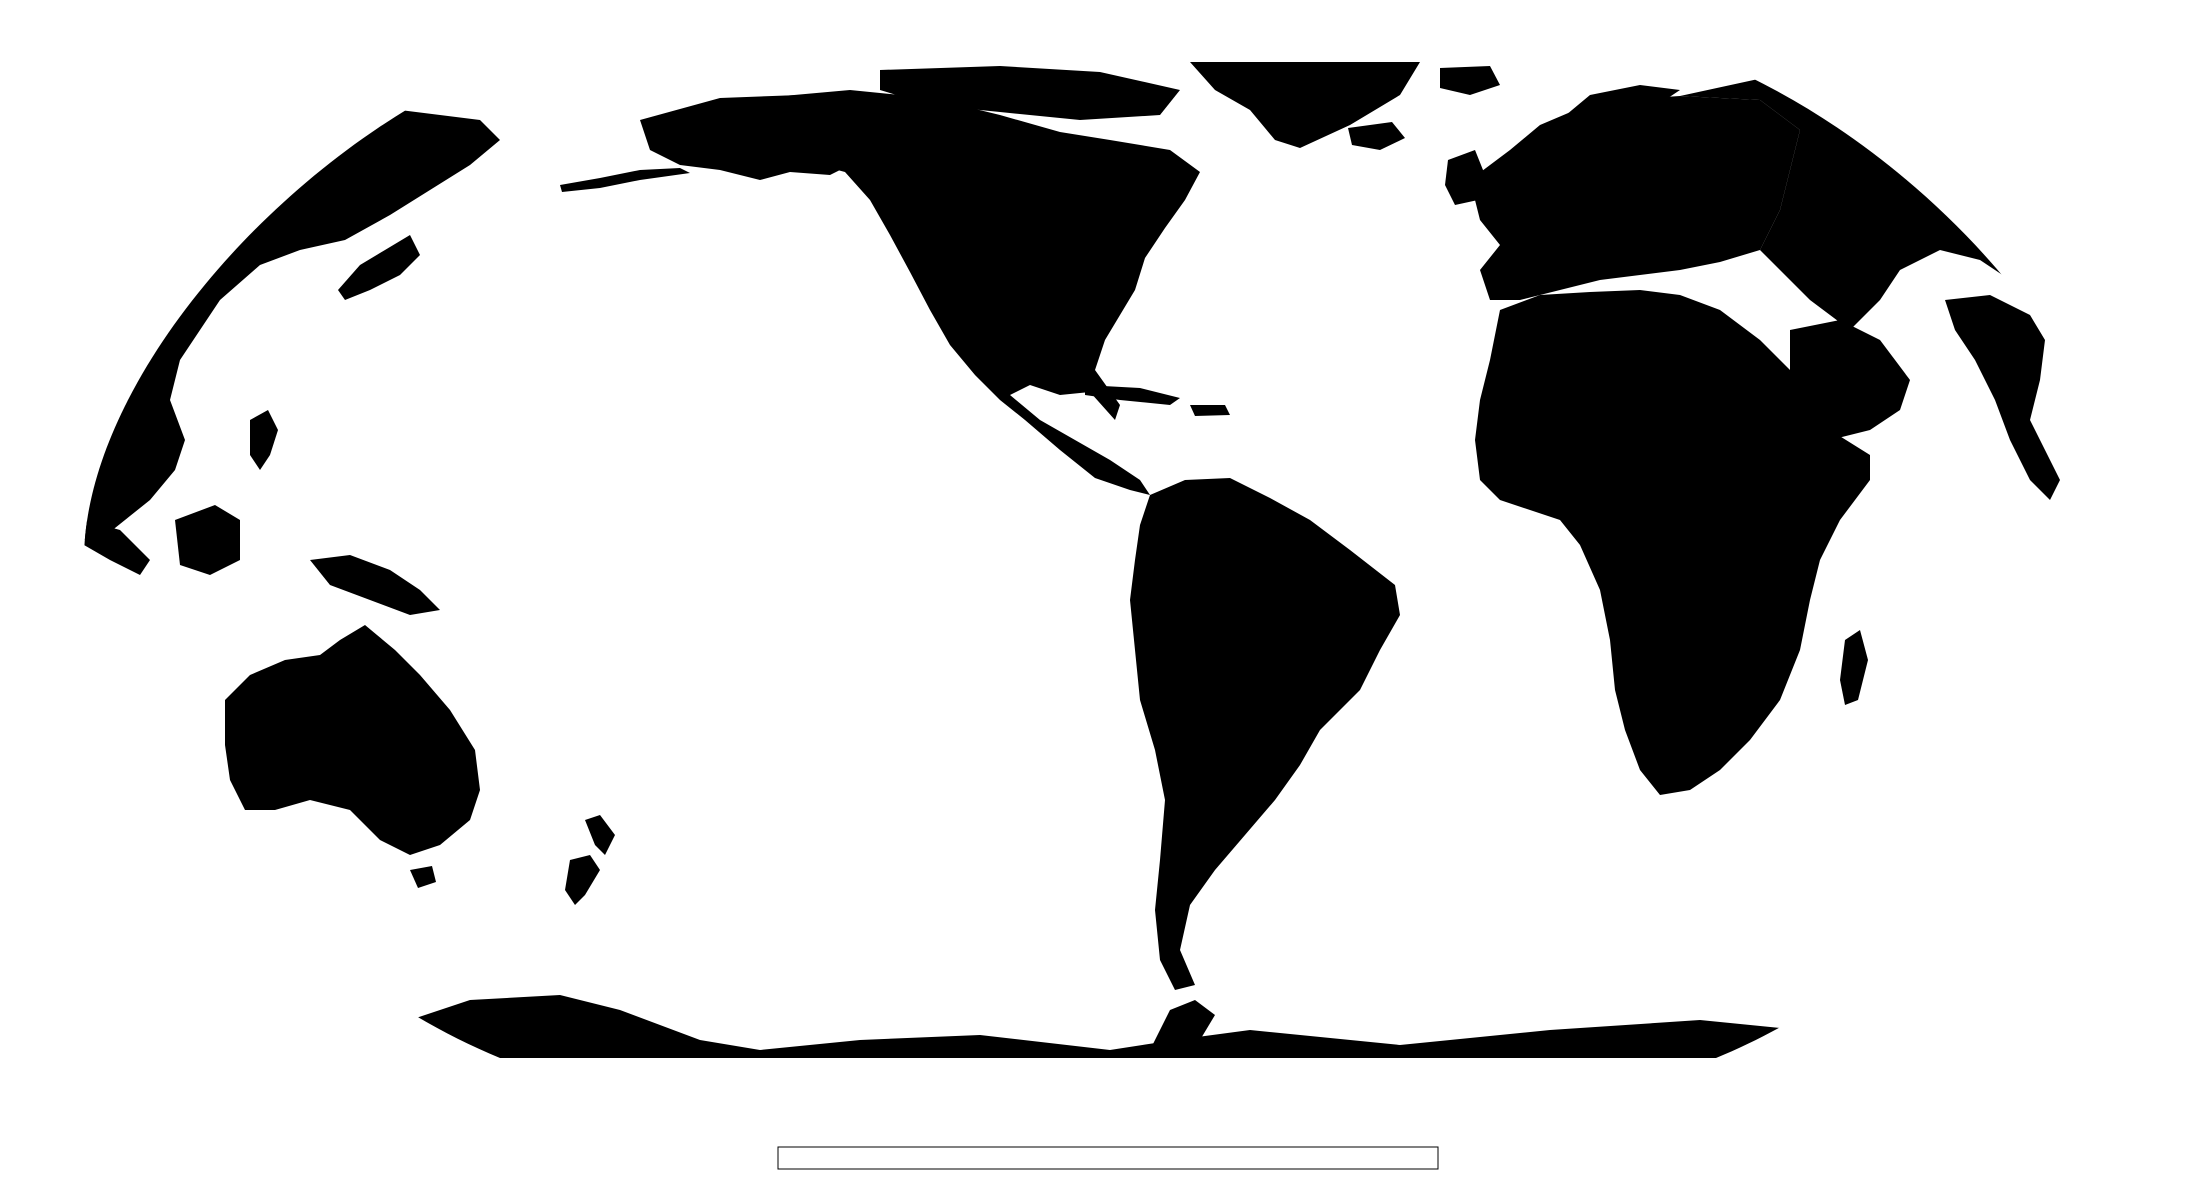  I want to click on uk-ireland-land, so click(1465, 177).